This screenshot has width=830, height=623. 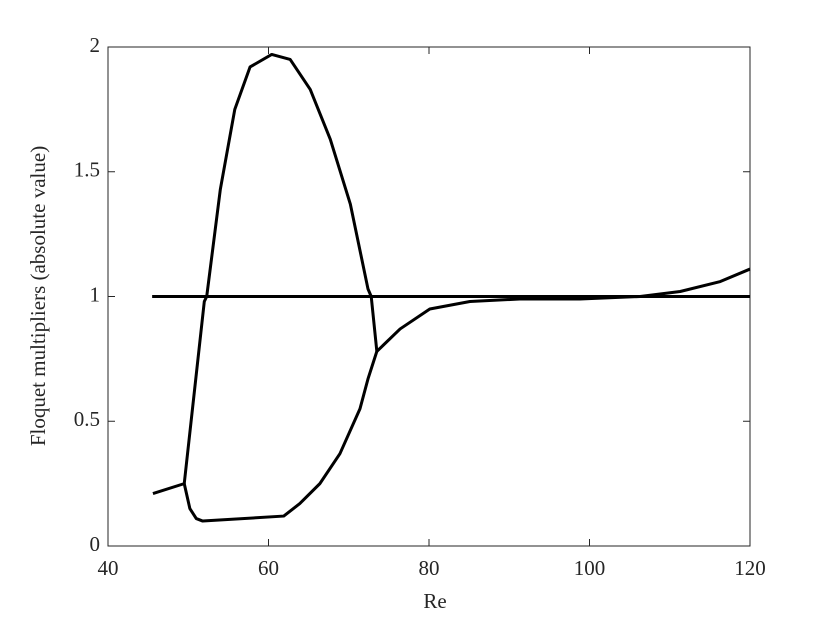 What do you see at coordinates (95, 544) in the screenshot?
I see `y-tick-label: 0` at bounding box center [95, 544].